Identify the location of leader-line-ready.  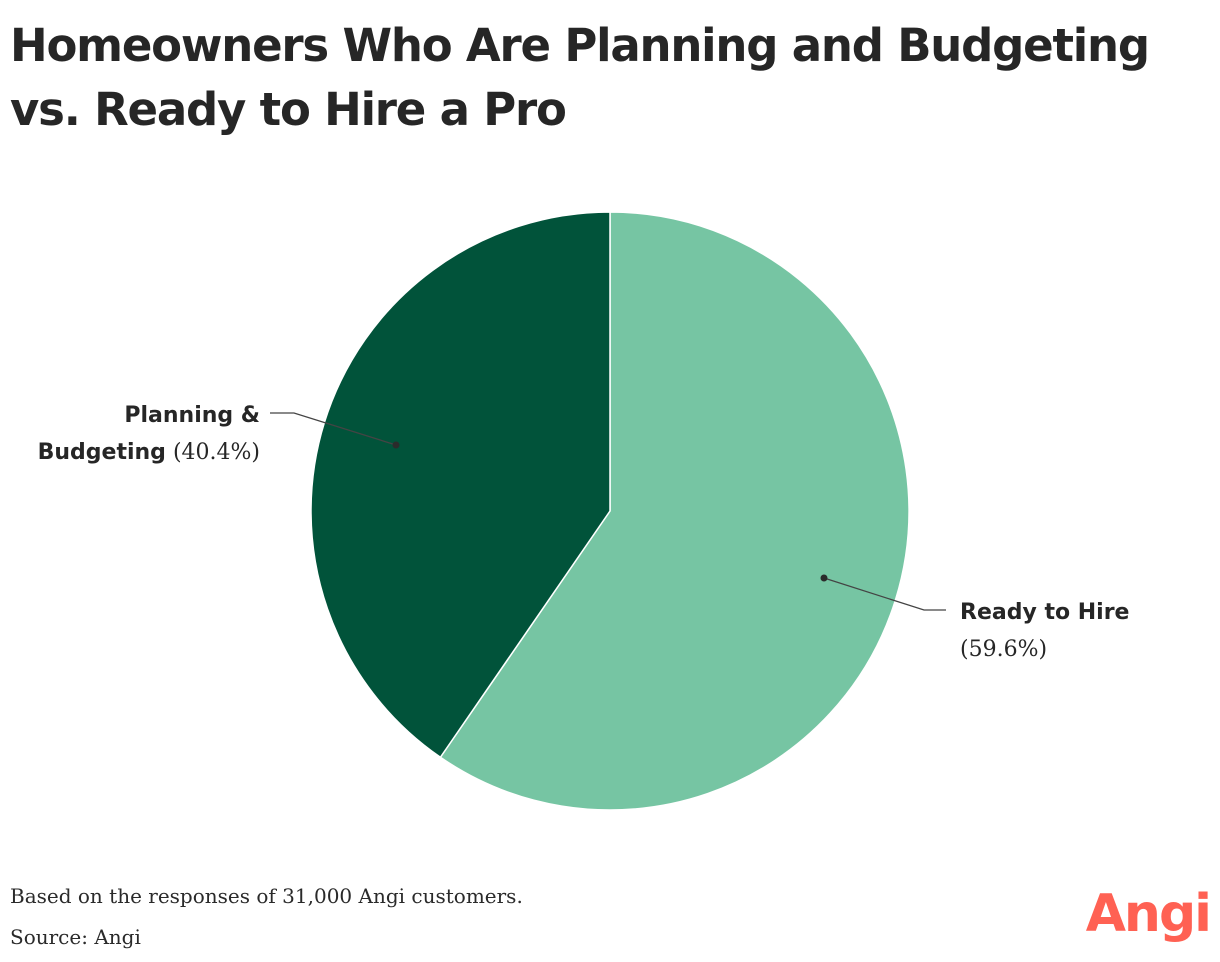
(884, 594).